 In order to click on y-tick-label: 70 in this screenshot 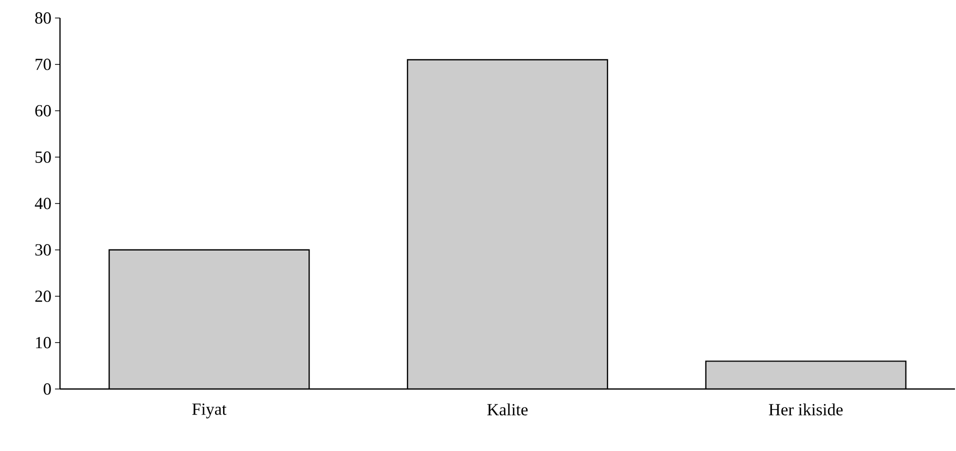, I will do `click(43, 64)`.